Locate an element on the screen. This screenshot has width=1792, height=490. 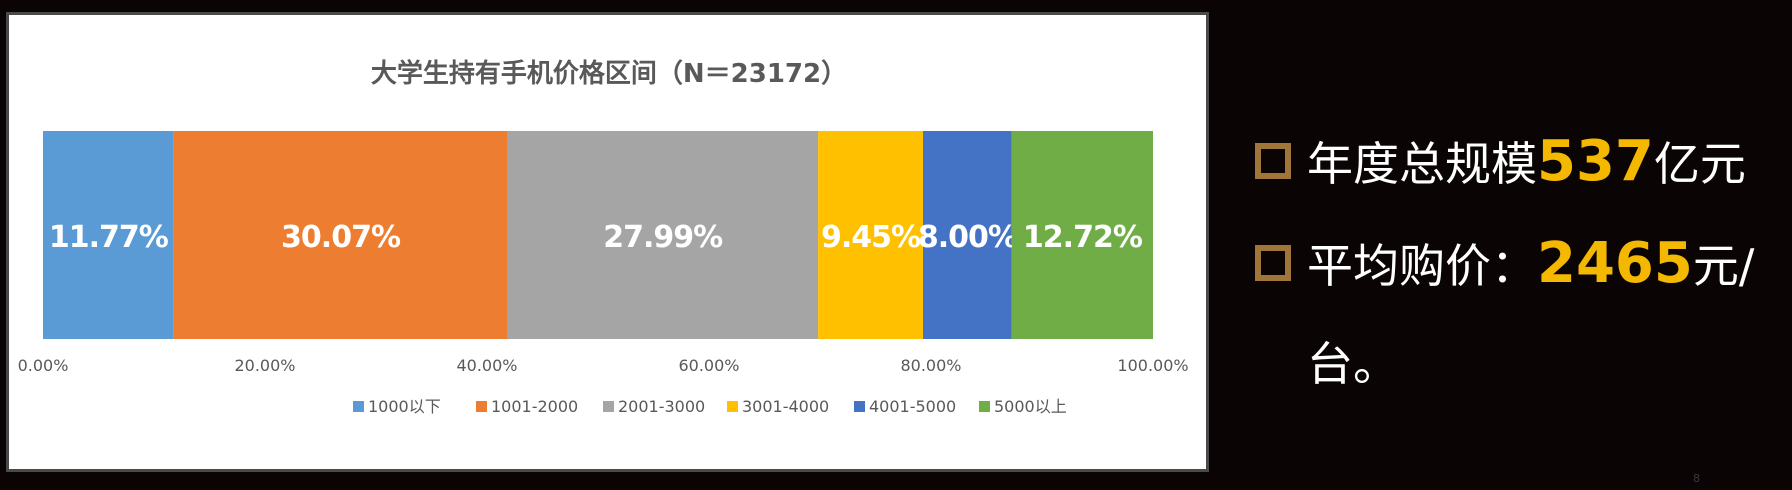
data-label-4: 9.45% is located at coordinates (871, 237).